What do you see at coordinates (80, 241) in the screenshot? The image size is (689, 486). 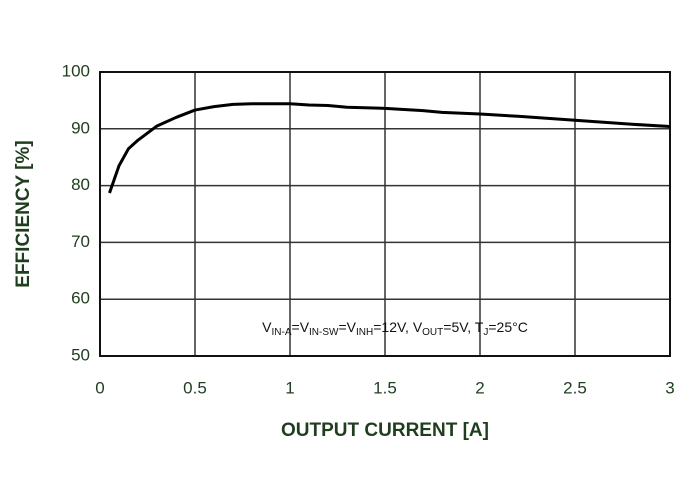 I see `y-tick-label: 70` at bounding box center [80, 241].